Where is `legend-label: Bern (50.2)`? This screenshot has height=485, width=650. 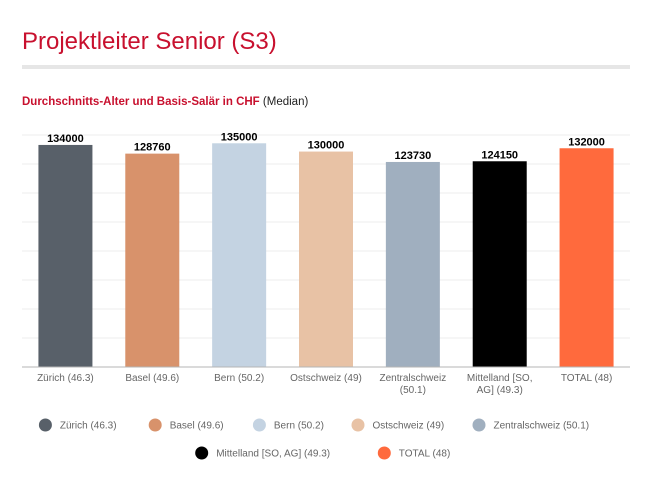
legend-label: Bern (50.2) is located at coordinates (299, 426).